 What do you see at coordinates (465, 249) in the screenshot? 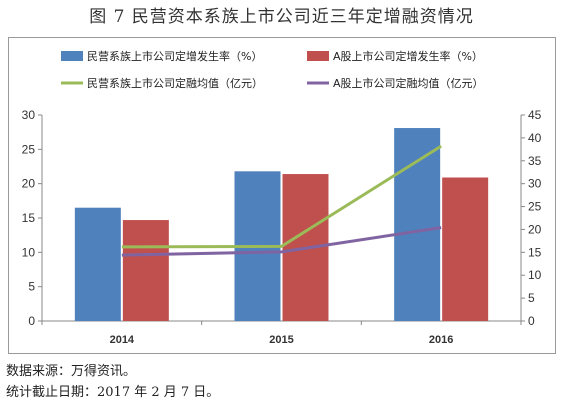
I see `bar-a-share-2016` at bounding box center [465, 249].